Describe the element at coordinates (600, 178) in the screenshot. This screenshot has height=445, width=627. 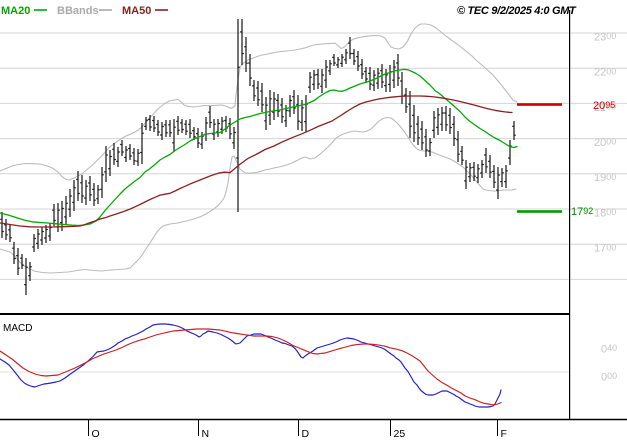
I see `svg-text: 19` at that location.